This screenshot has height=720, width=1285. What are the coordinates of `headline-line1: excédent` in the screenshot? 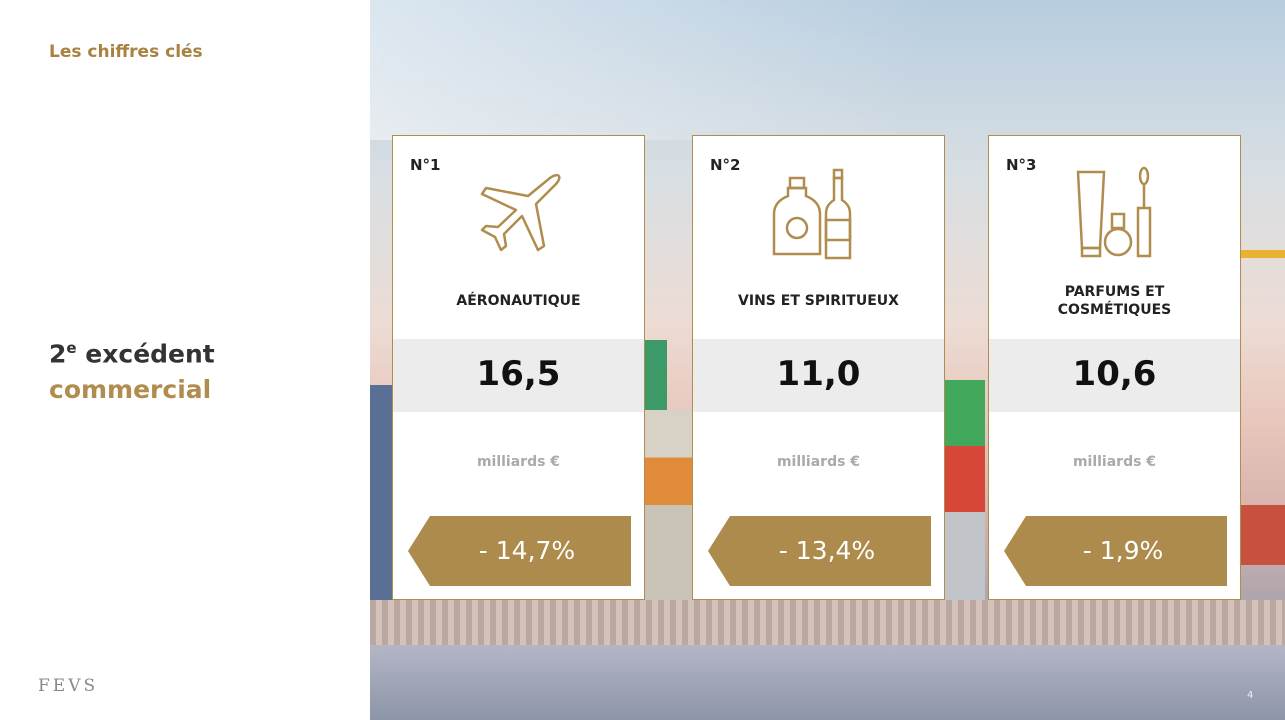 It's located at (145, 354).